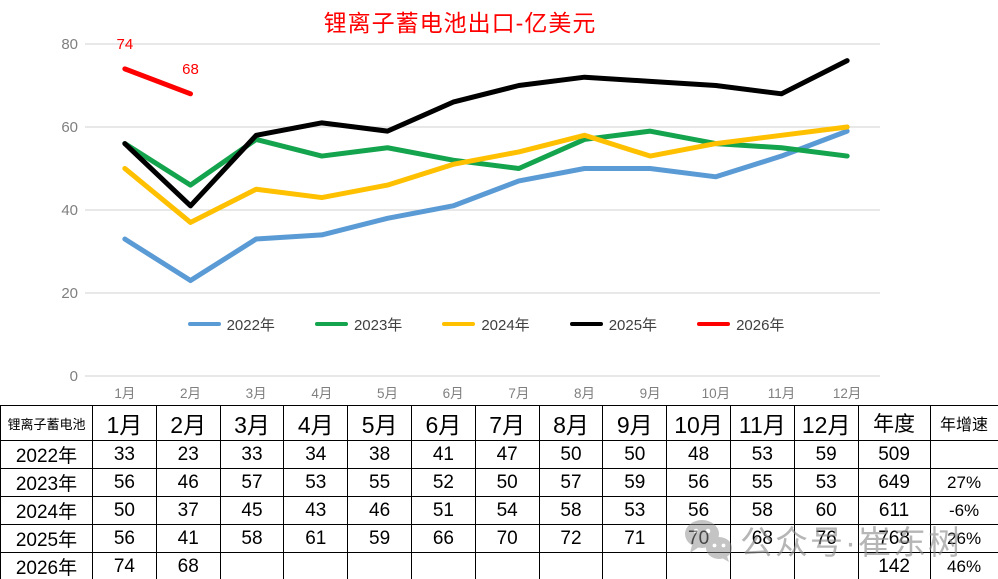 The image size is (998, 579). Describe the element at coordinates (321, 393) in the screenshot. I see `x-tick-label: 4月` at that location.